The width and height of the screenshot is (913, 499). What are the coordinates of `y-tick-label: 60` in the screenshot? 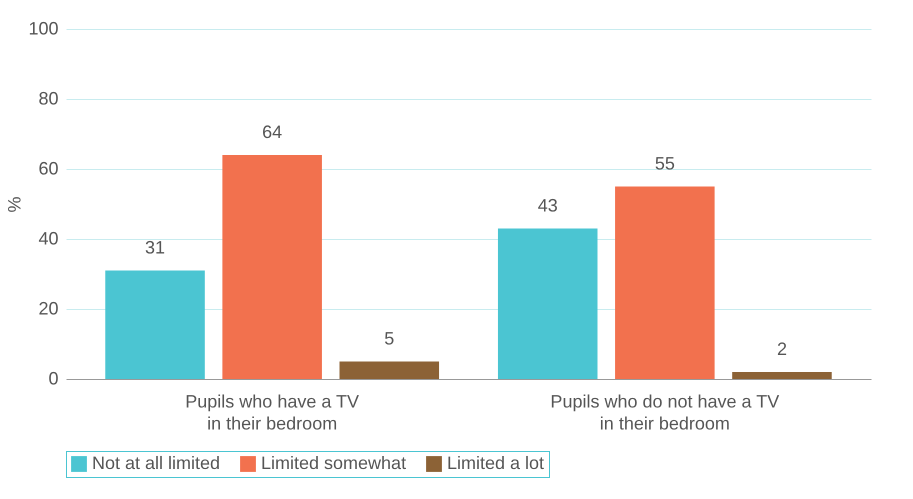 It's located at (48, 168).